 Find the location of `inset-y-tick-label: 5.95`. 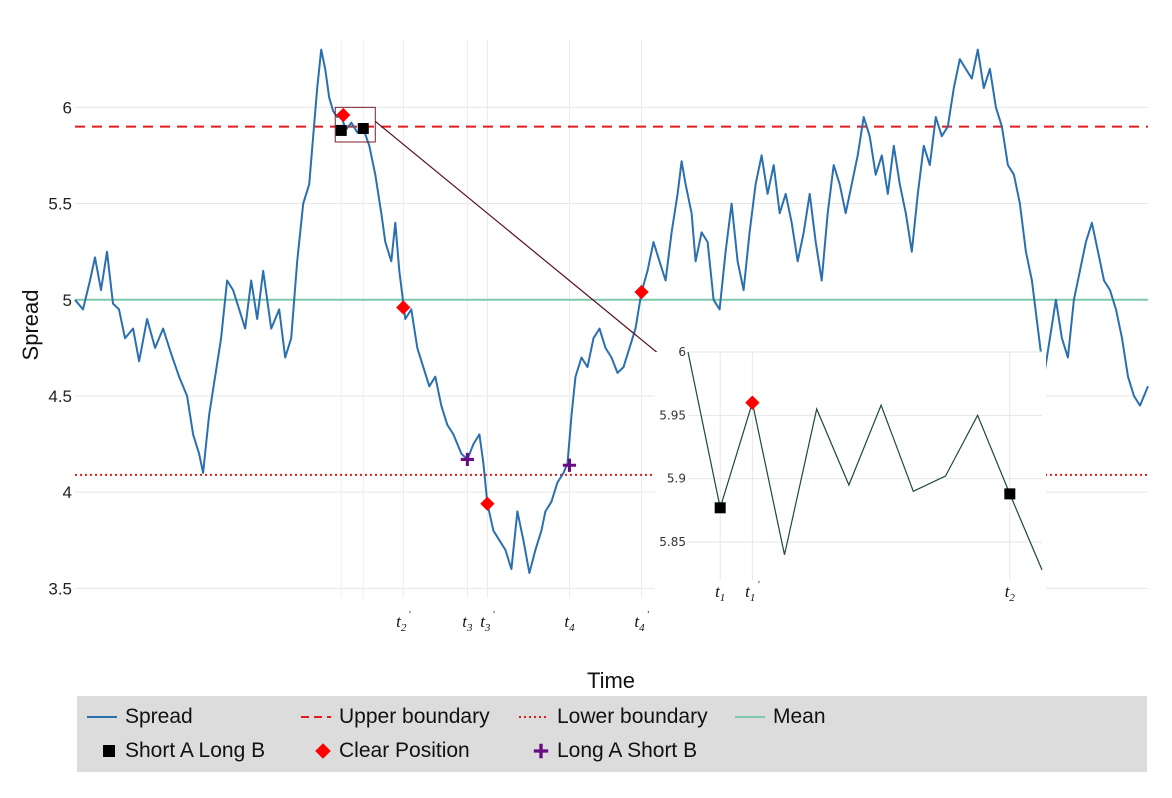

inset-y-tick-label: 5.95 is located at coordinates (672, 415).